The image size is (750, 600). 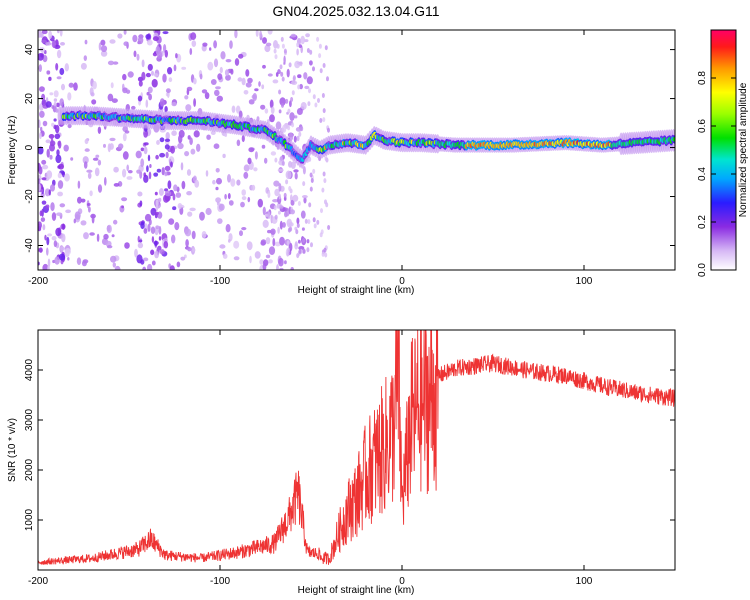 What do you see at coordinates (402, 581) in the screenshot?
I see `x-tick-label: 0` at bounding box center [402, 581].